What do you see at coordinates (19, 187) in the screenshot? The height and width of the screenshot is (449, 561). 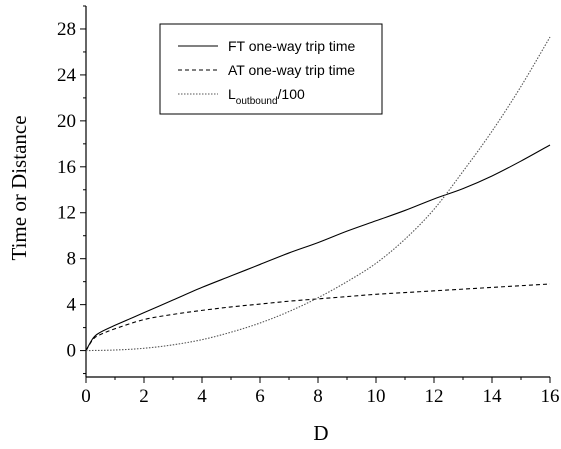 I see `y-axis-title: Time or Distance` at bounding box center [19, 187].